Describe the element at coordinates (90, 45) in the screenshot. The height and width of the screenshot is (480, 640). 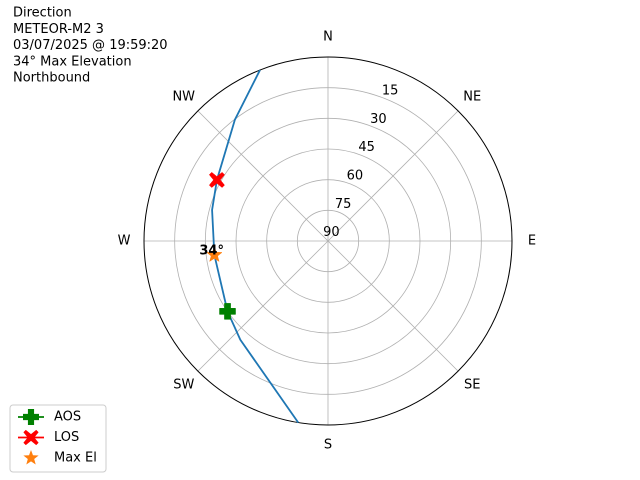
I see `info-line: 03/07/2025 @ 19:59:20` at that location.